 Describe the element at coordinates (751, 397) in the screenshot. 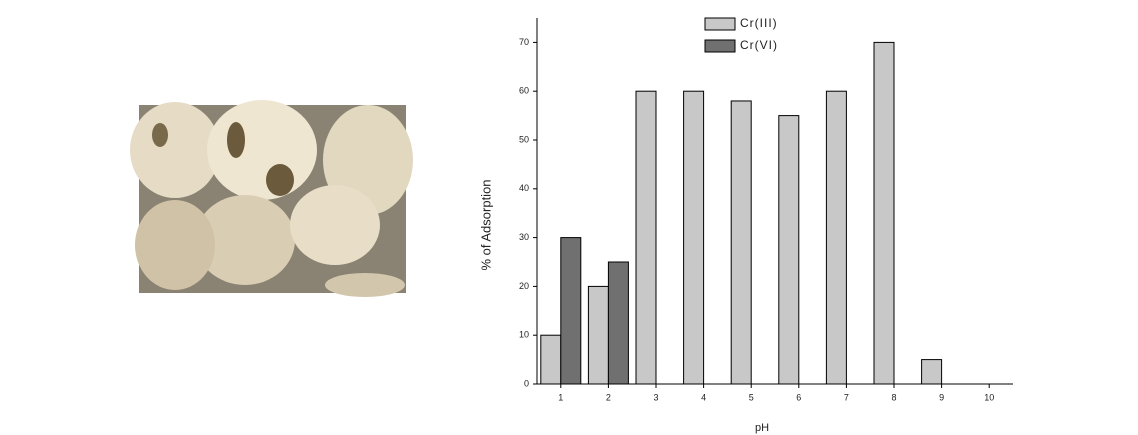

I see `x-tick-label: 5` at that location.